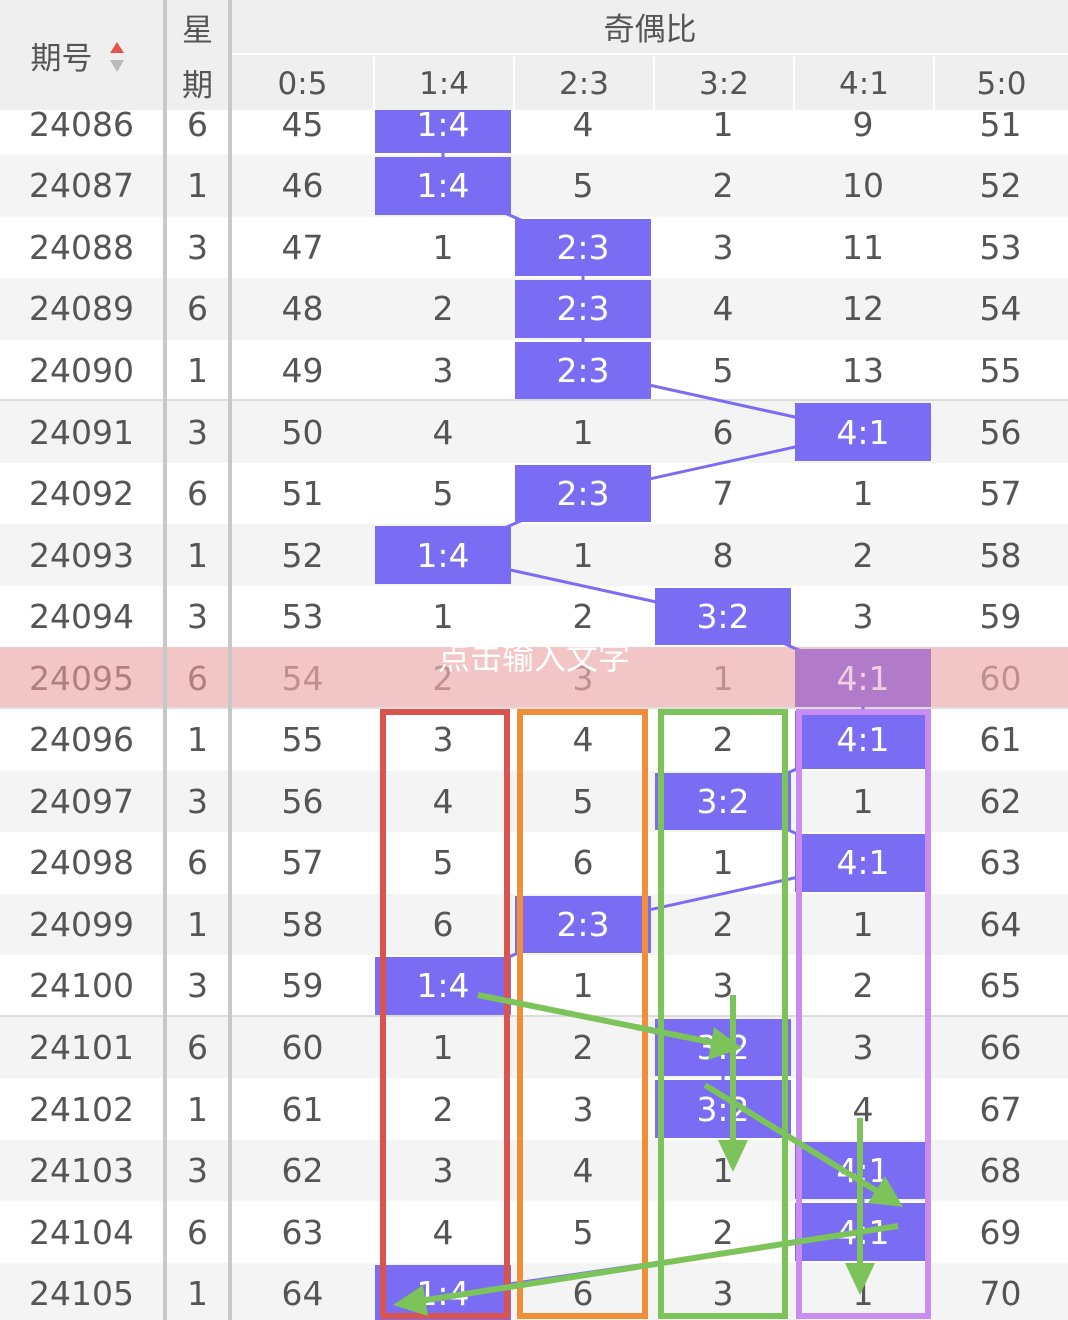 This screenshot has height=1320, width=1068. I want to click on issue-cell: 24097, so click(81, 801).